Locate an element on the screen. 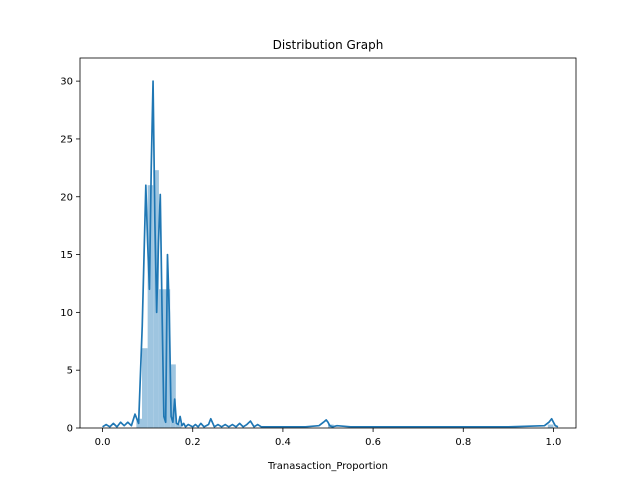 The height and width of the screenshot is (480, 640). y-tick-label: 20 is located at coordinates (66, 197).